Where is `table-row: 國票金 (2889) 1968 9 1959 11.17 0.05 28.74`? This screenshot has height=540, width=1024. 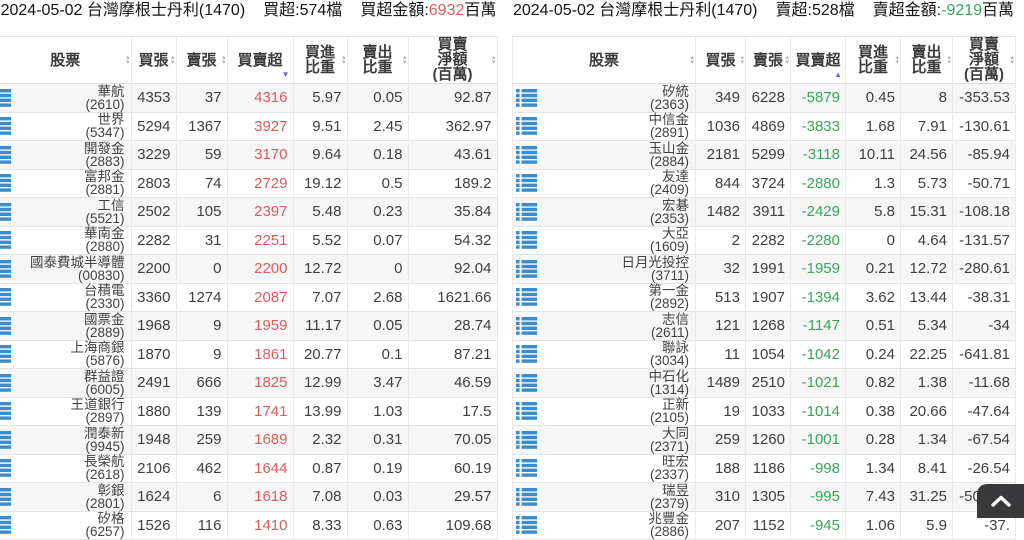
table-row: 國票金 (2889) 1968 9 1959 11.17 0.05 28.74 is located at coordinates (248, 326).